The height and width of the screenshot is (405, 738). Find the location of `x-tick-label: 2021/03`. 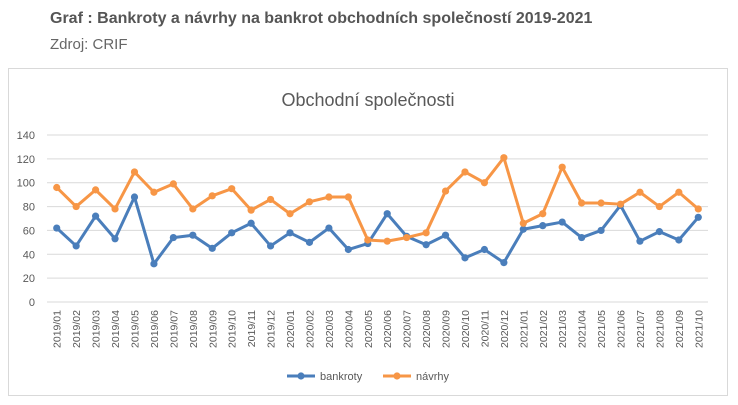

x-tick-label: 2021/03 is located at coordinates (563, 329).